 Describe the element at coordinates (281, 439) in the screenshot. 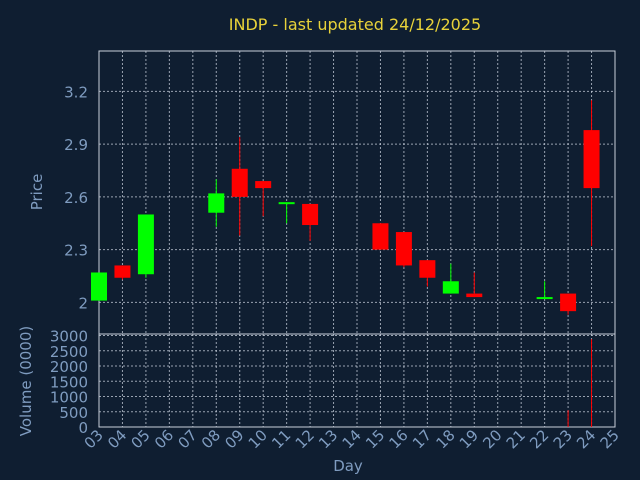

I see `x-tick-label: 11` at that location.